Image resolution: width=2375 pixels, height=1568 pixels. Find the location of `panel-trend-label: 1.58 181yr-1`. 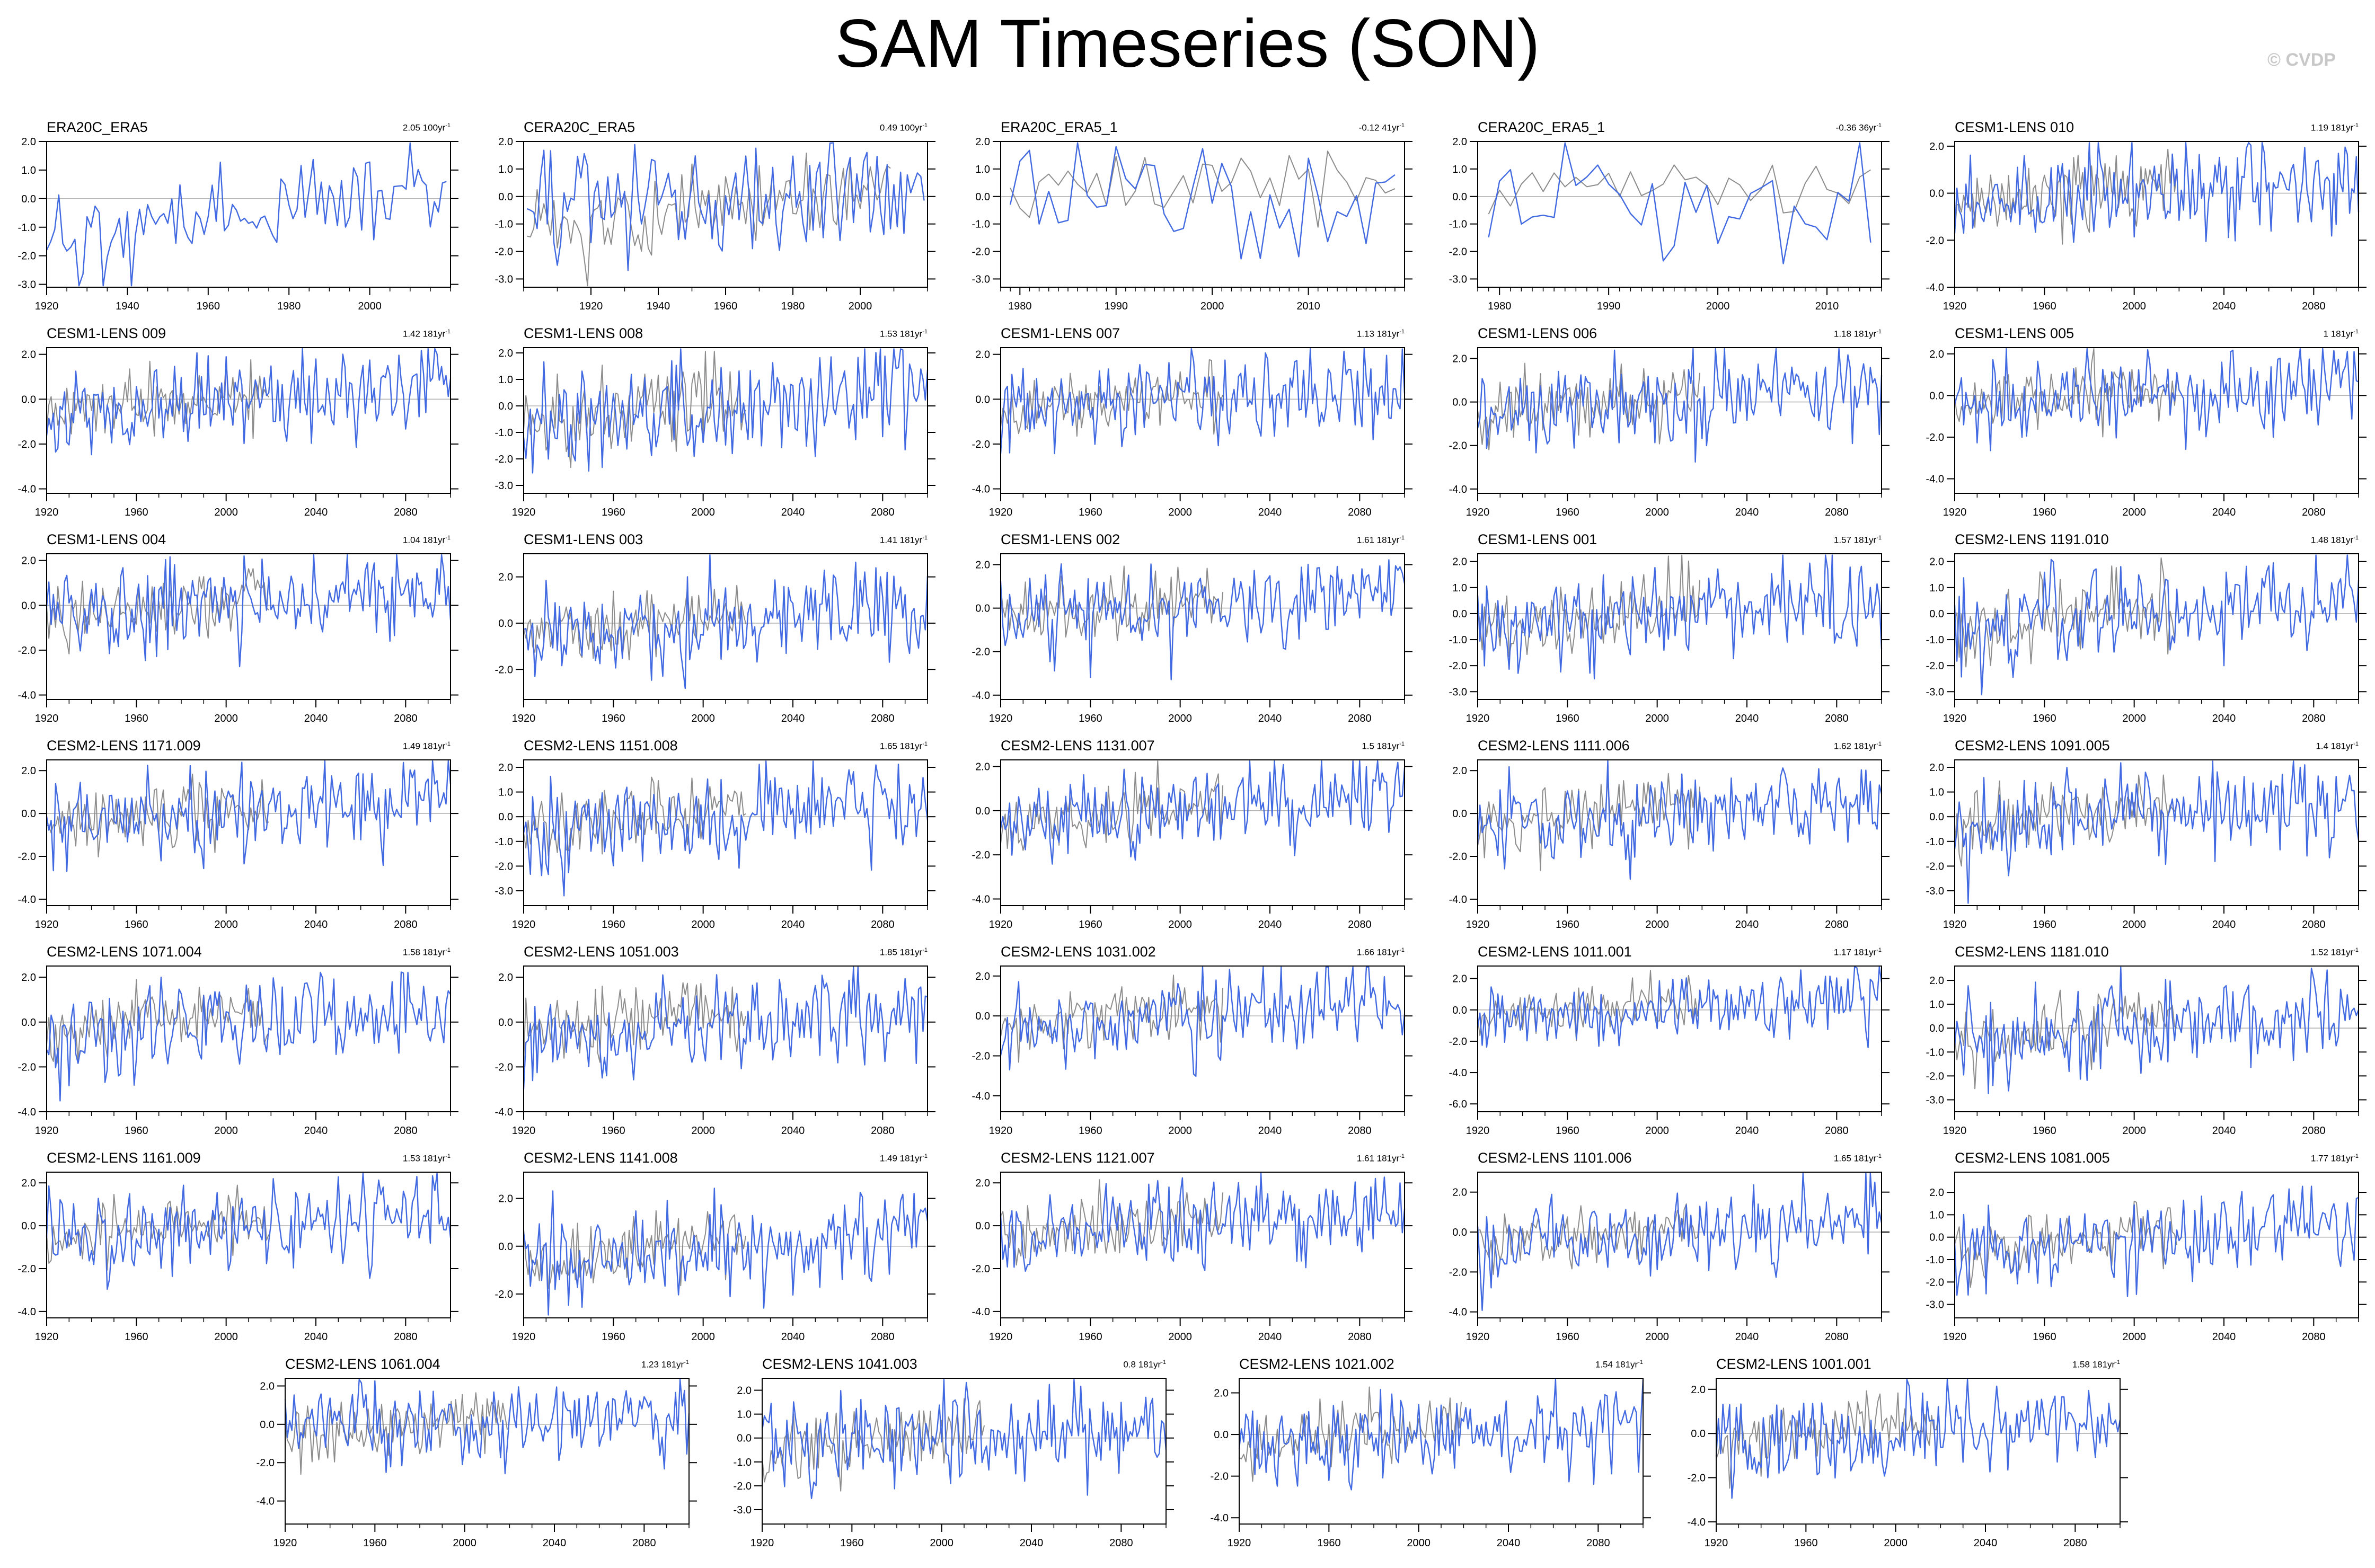

panel-trend-label: 1.58 181yr-1 is located at coordinates (2096, 1364).